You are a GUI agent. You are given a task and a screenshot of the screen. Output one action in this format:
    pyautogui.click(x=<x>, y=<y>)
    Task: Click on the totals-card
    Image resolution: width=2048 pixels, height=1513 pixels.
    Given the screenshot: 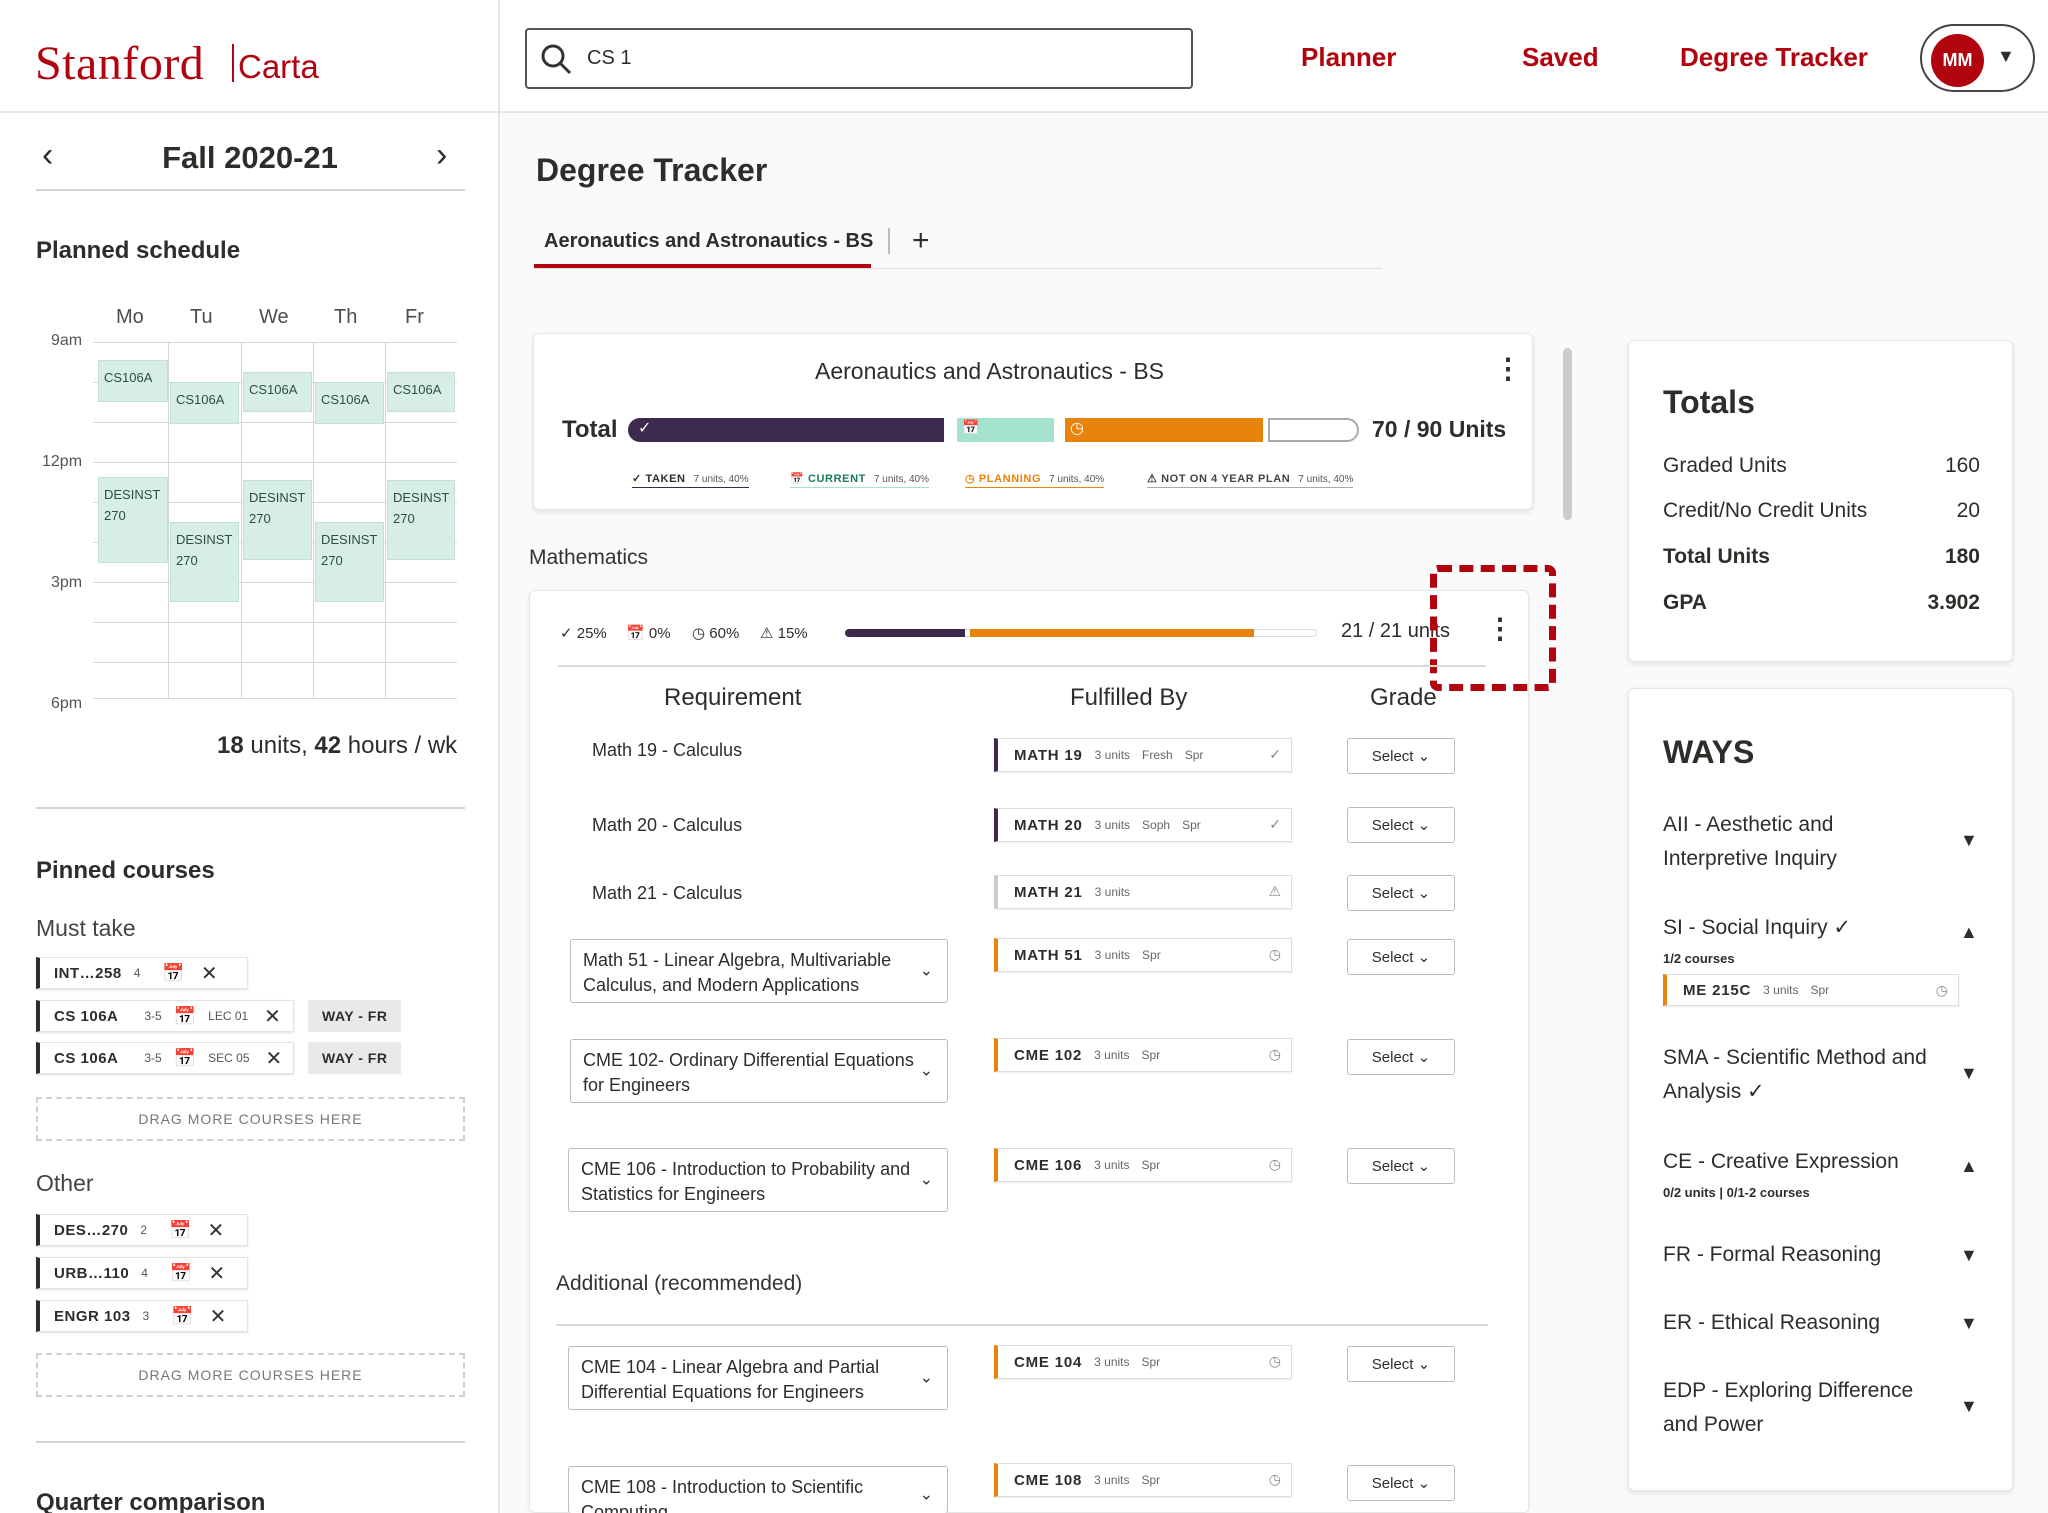 What is the action you would take?
    pyautogui.click(x=1820, y=501)
    